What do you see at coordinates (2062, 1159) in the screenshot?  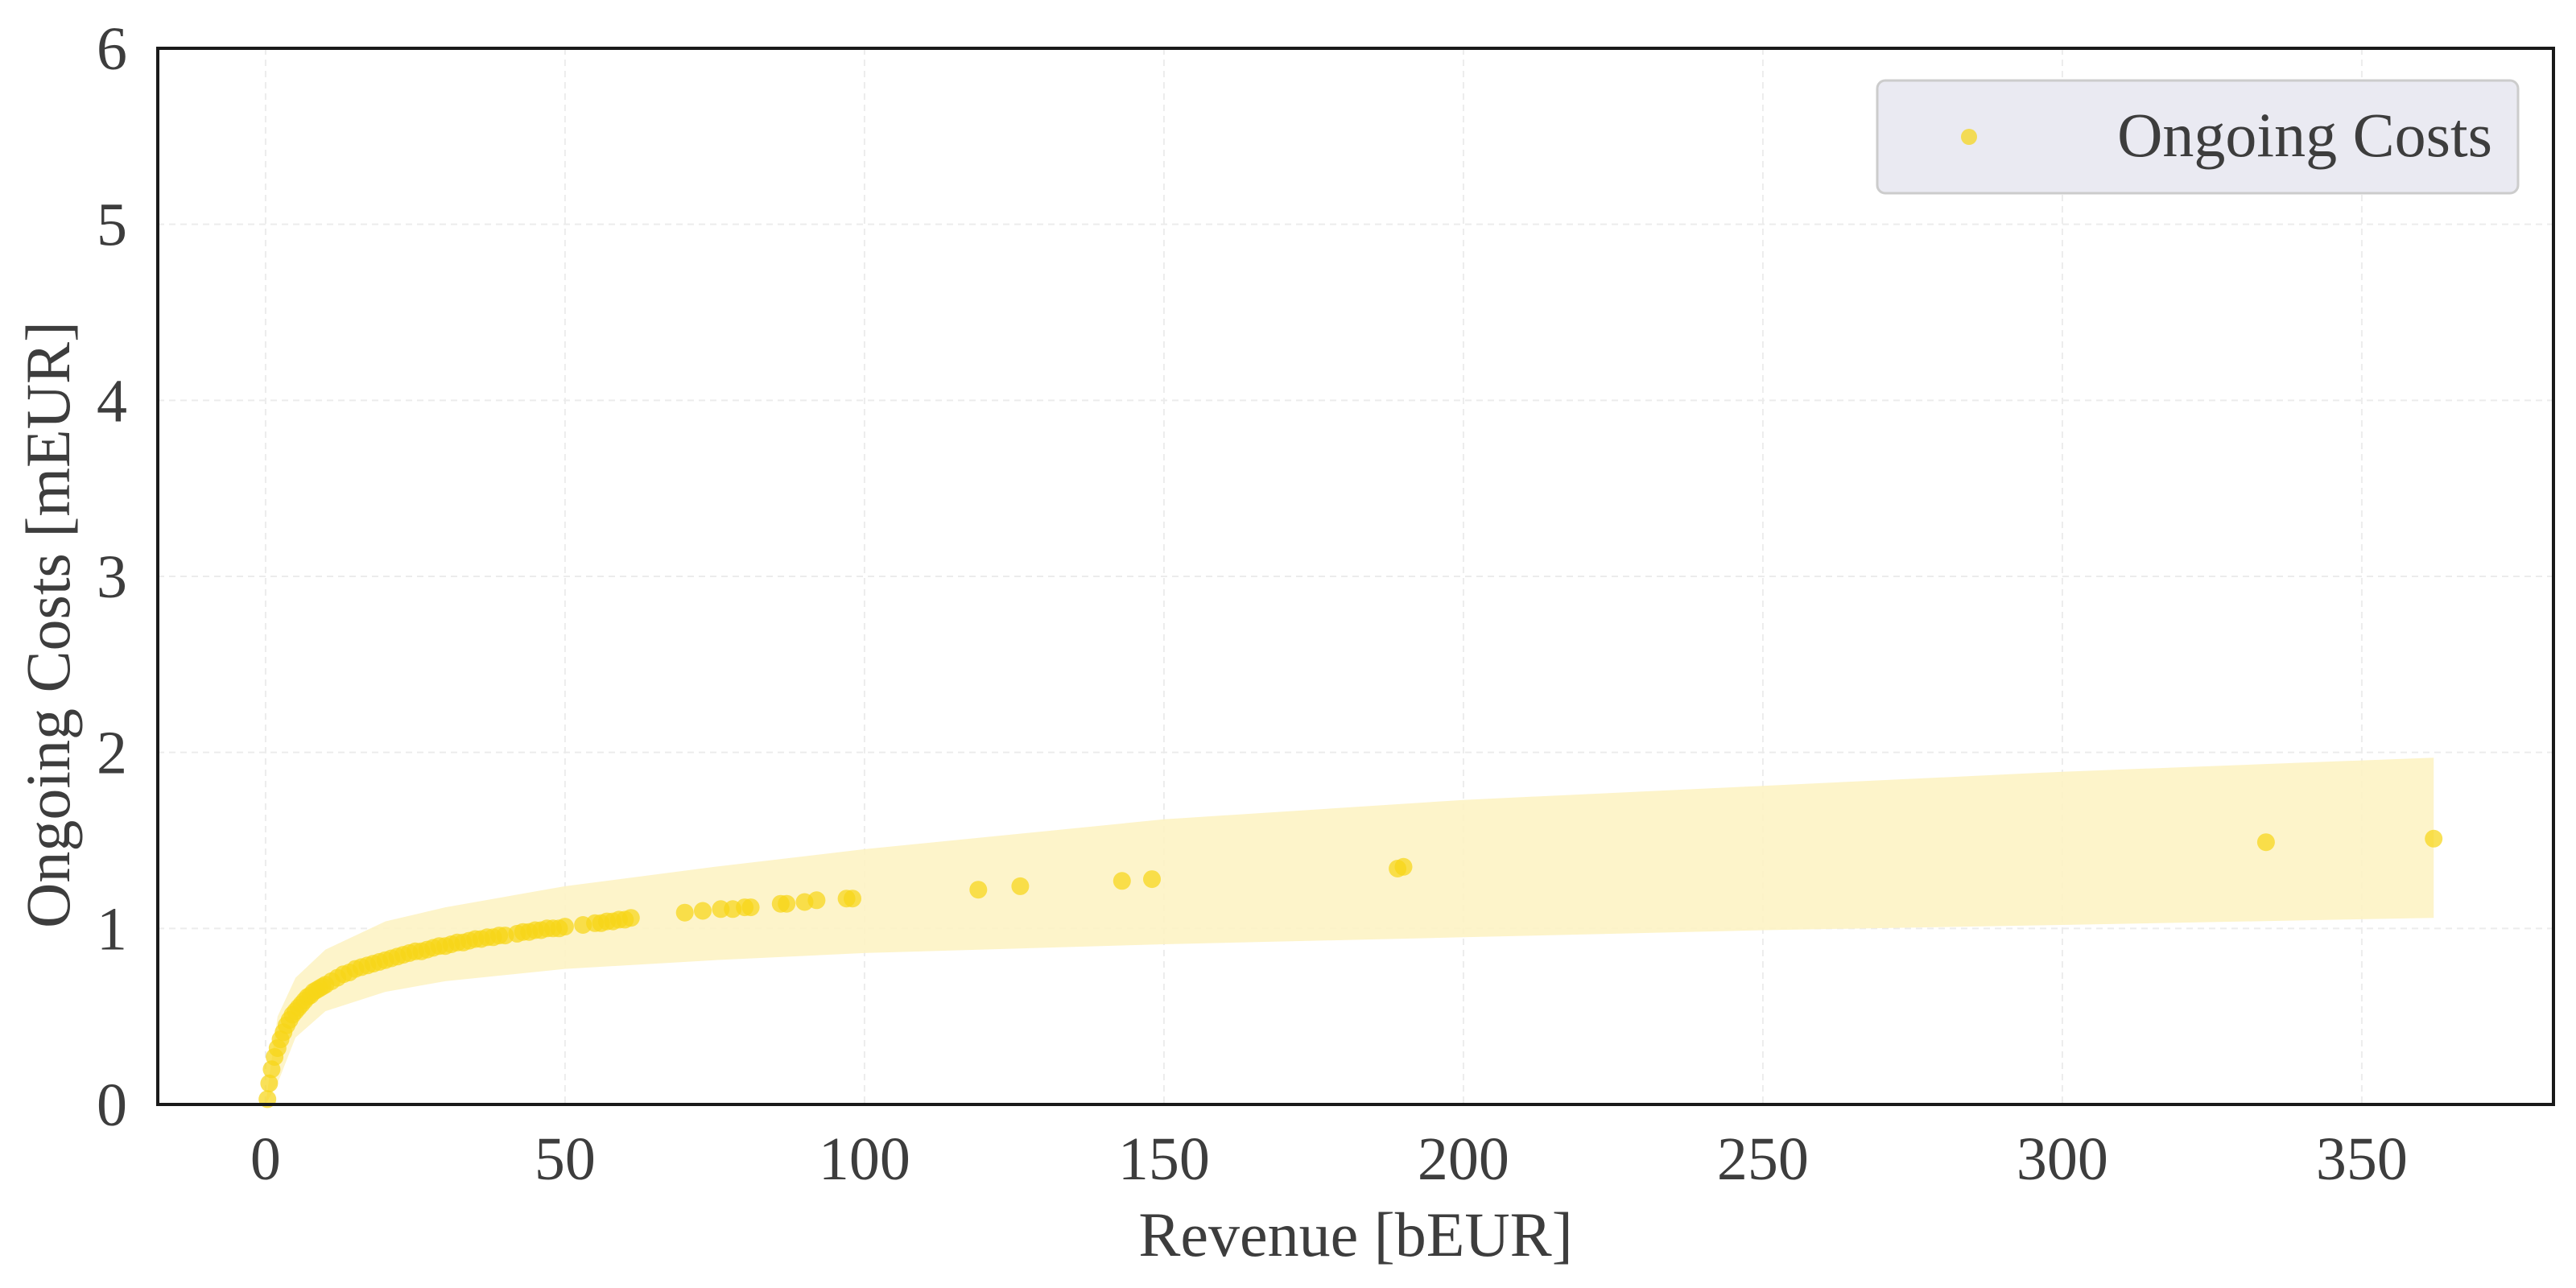 I see `x-tick-label: 300` at bounding box center [2062, 1159].